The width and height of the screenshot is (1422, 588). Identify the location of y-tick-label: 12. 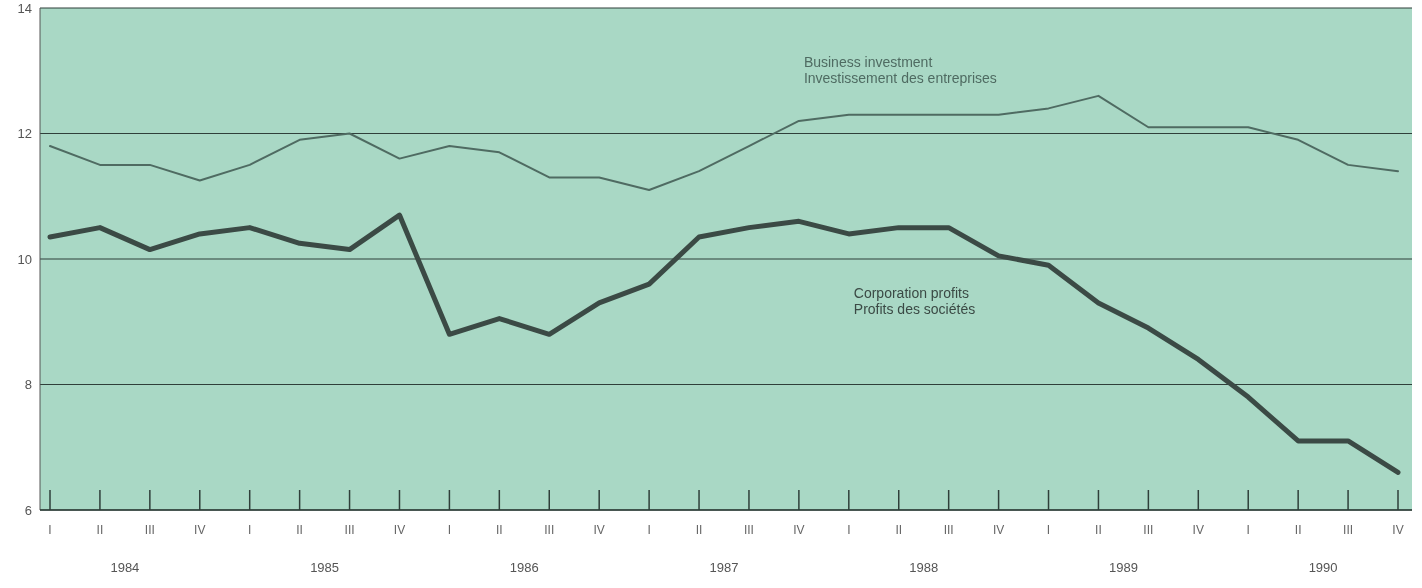
(24, 134).